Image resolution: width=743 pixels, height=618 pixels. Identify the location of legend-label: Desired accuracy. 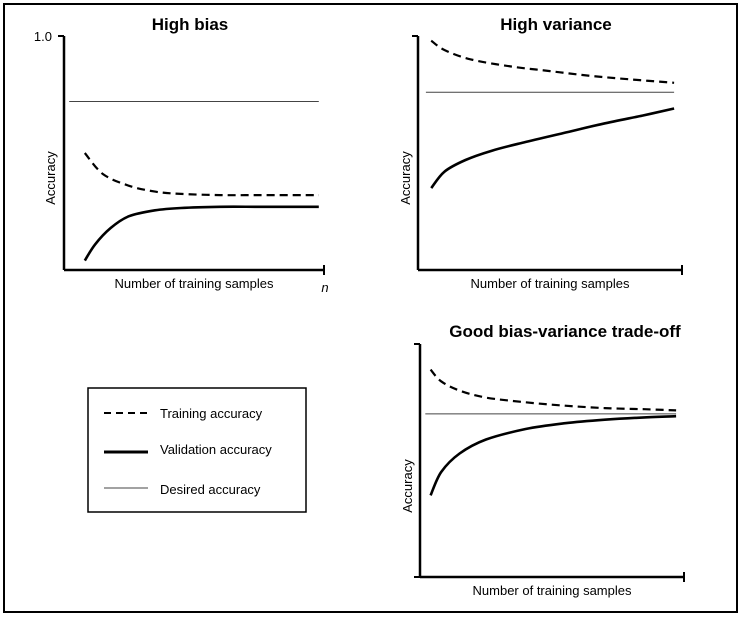
(210, 489).